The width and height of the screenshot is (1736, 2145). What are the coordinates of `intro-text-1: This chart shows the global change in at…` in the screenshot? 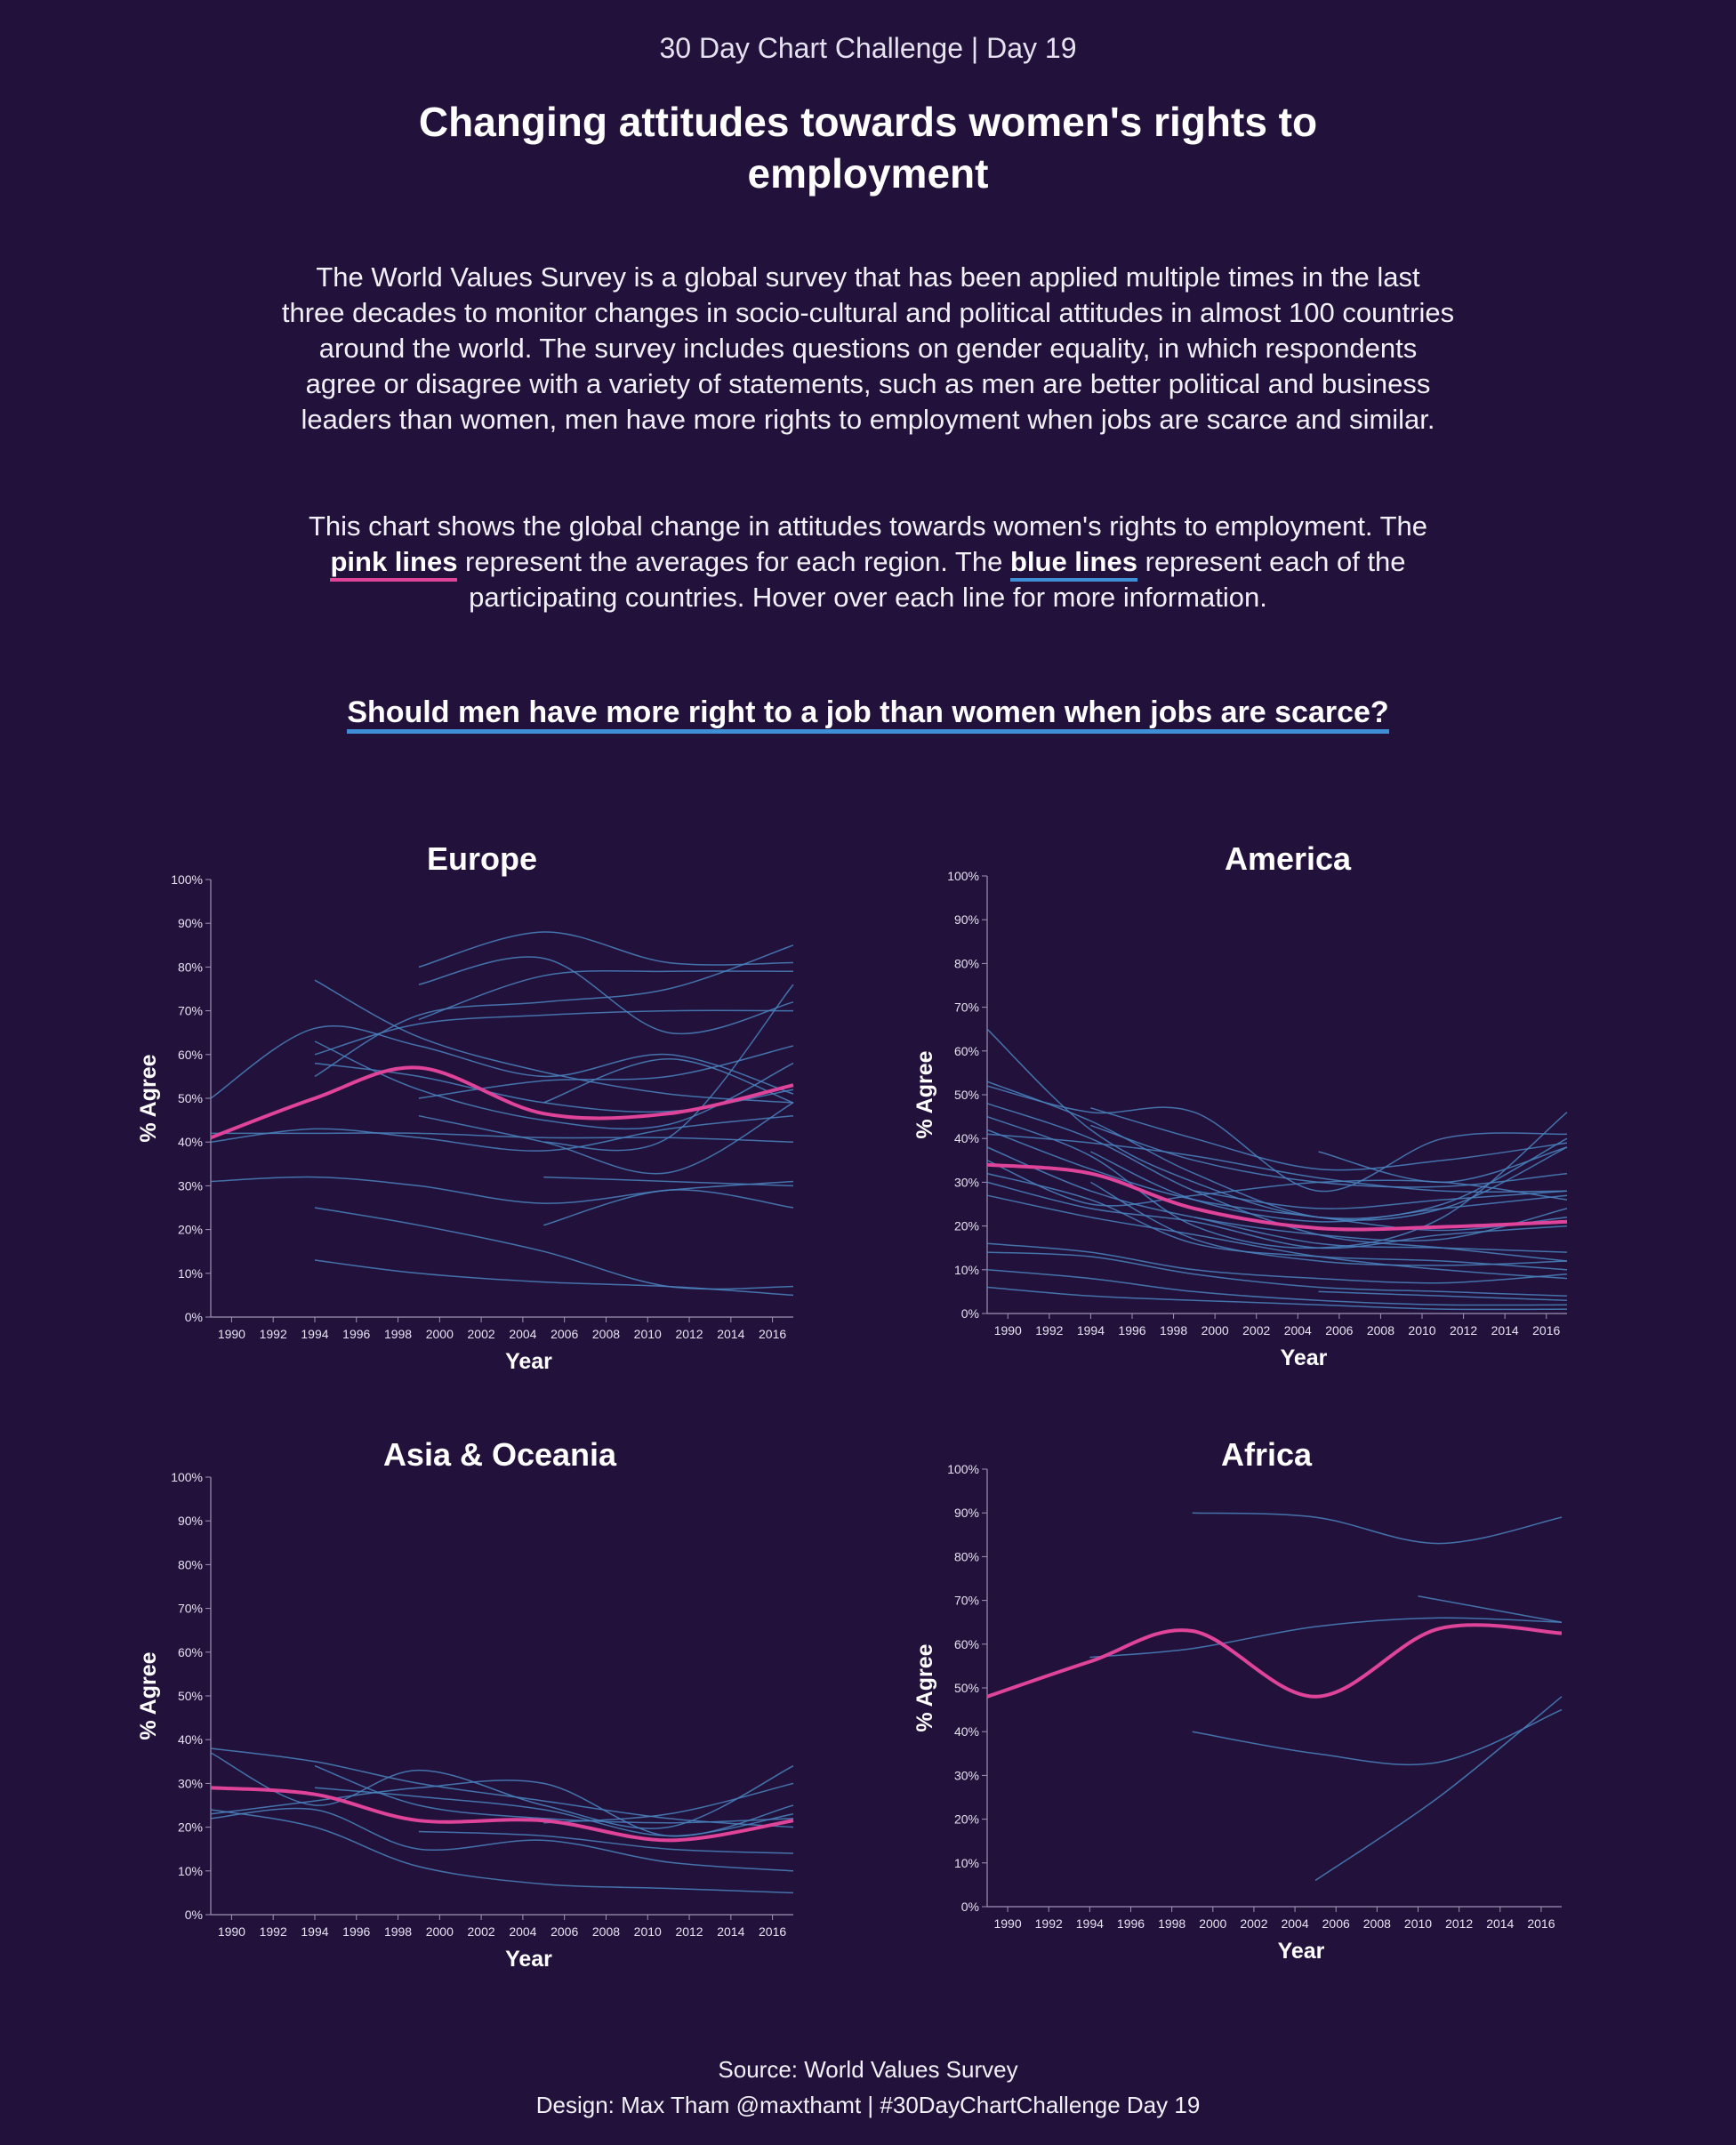 It's located at (868, 526).